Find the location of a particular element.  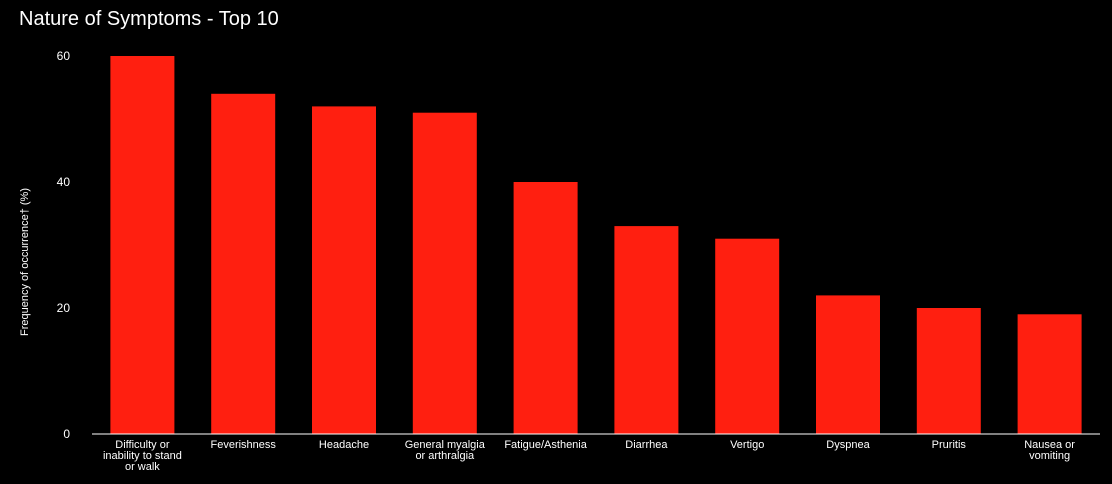

x-tick-label: Dyspnea is located at coordinates (848, 445).